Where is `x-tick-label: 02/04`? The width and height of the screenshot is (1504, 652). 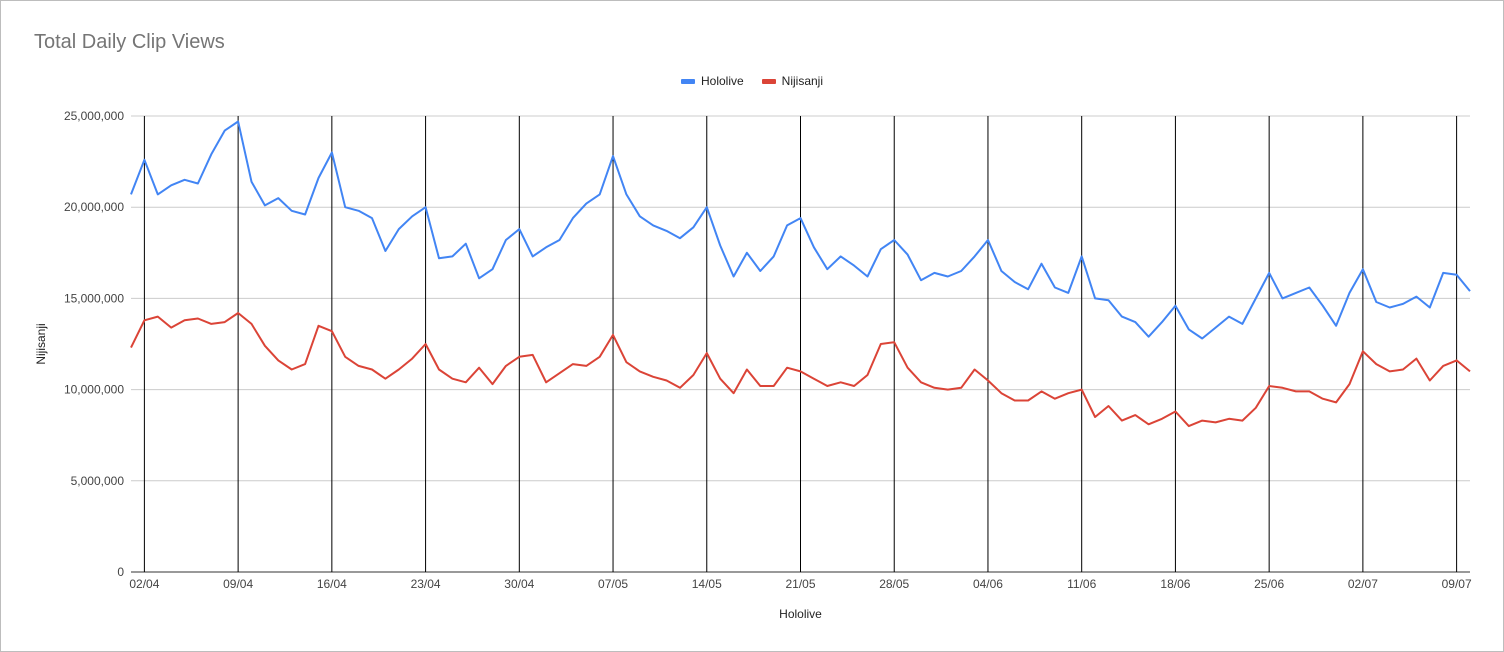 x-tick-label: 02/04 is located at coordinates (144, 584).